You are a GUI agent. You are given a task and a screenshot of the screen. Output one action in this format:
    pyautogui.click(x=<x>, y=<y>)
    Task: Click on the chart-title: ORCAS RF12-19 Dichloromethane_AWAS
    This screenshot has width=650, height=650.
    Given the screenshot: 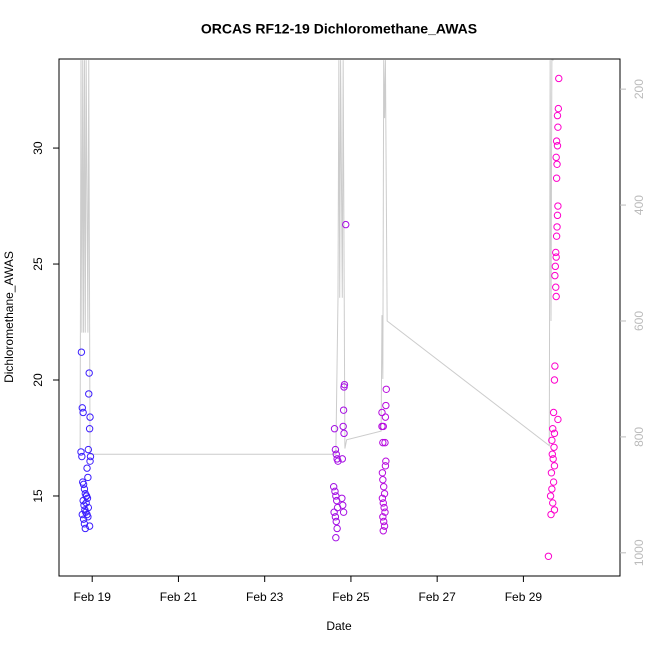 What is the action you would take?
    pyautogui.click(x=339, y=29)
    